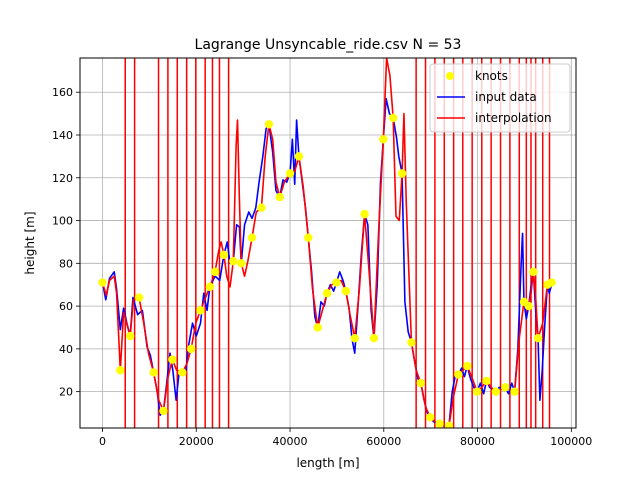 The height and width of the screenshot is (480, 640). What do you see at coordinates (328, 45) in the screenshot?
I see `chart-title: Lagrange Unsyncable_ride.csv N = 53` at bounding box center [328, 45].